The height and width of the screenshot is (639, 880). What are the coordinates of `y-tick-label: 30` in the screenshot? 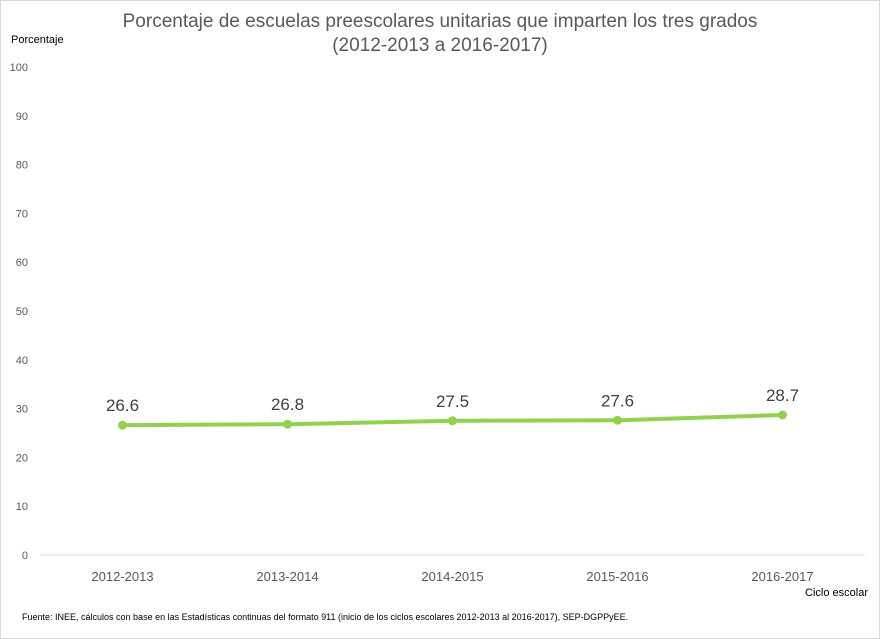 It's located at (22, 410).